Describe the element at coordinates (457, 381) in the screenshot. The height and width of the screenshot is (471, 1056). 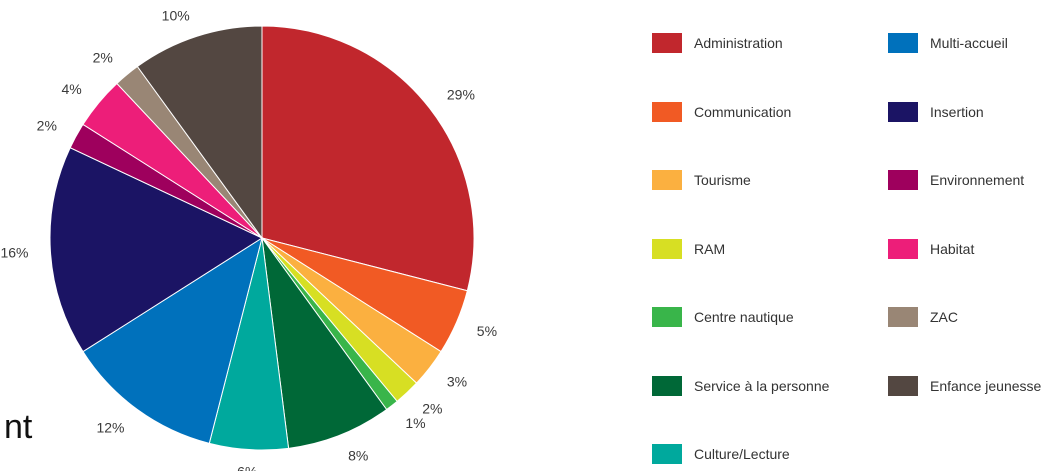
I see `slice-label-tourisme: 3%` at that location.